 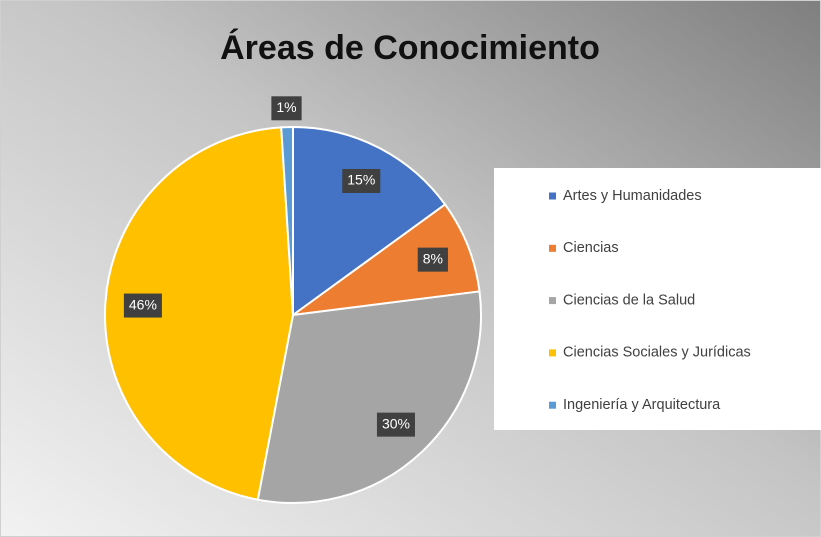 What do you see at coordinates (410, 48) in the screenshot?
I see `chart-title: Áreas de Conocimiento` at bounding box center [410, 48].